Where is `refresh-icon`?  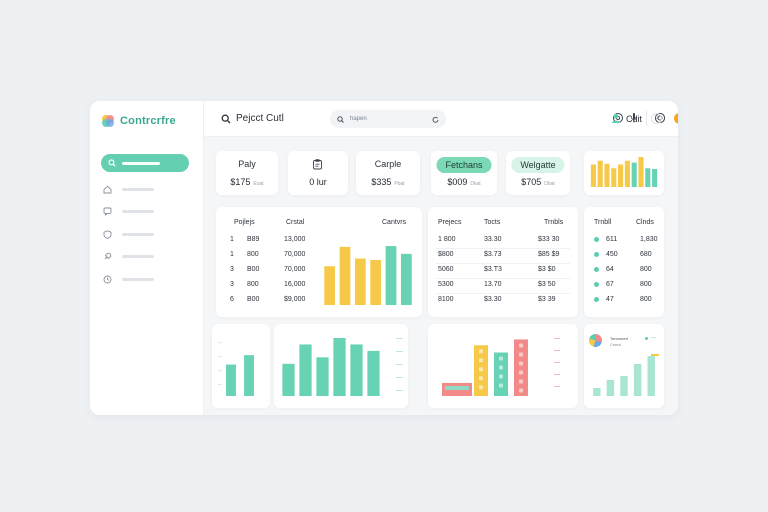
refresh-icon is located at coordinates (435, 119).